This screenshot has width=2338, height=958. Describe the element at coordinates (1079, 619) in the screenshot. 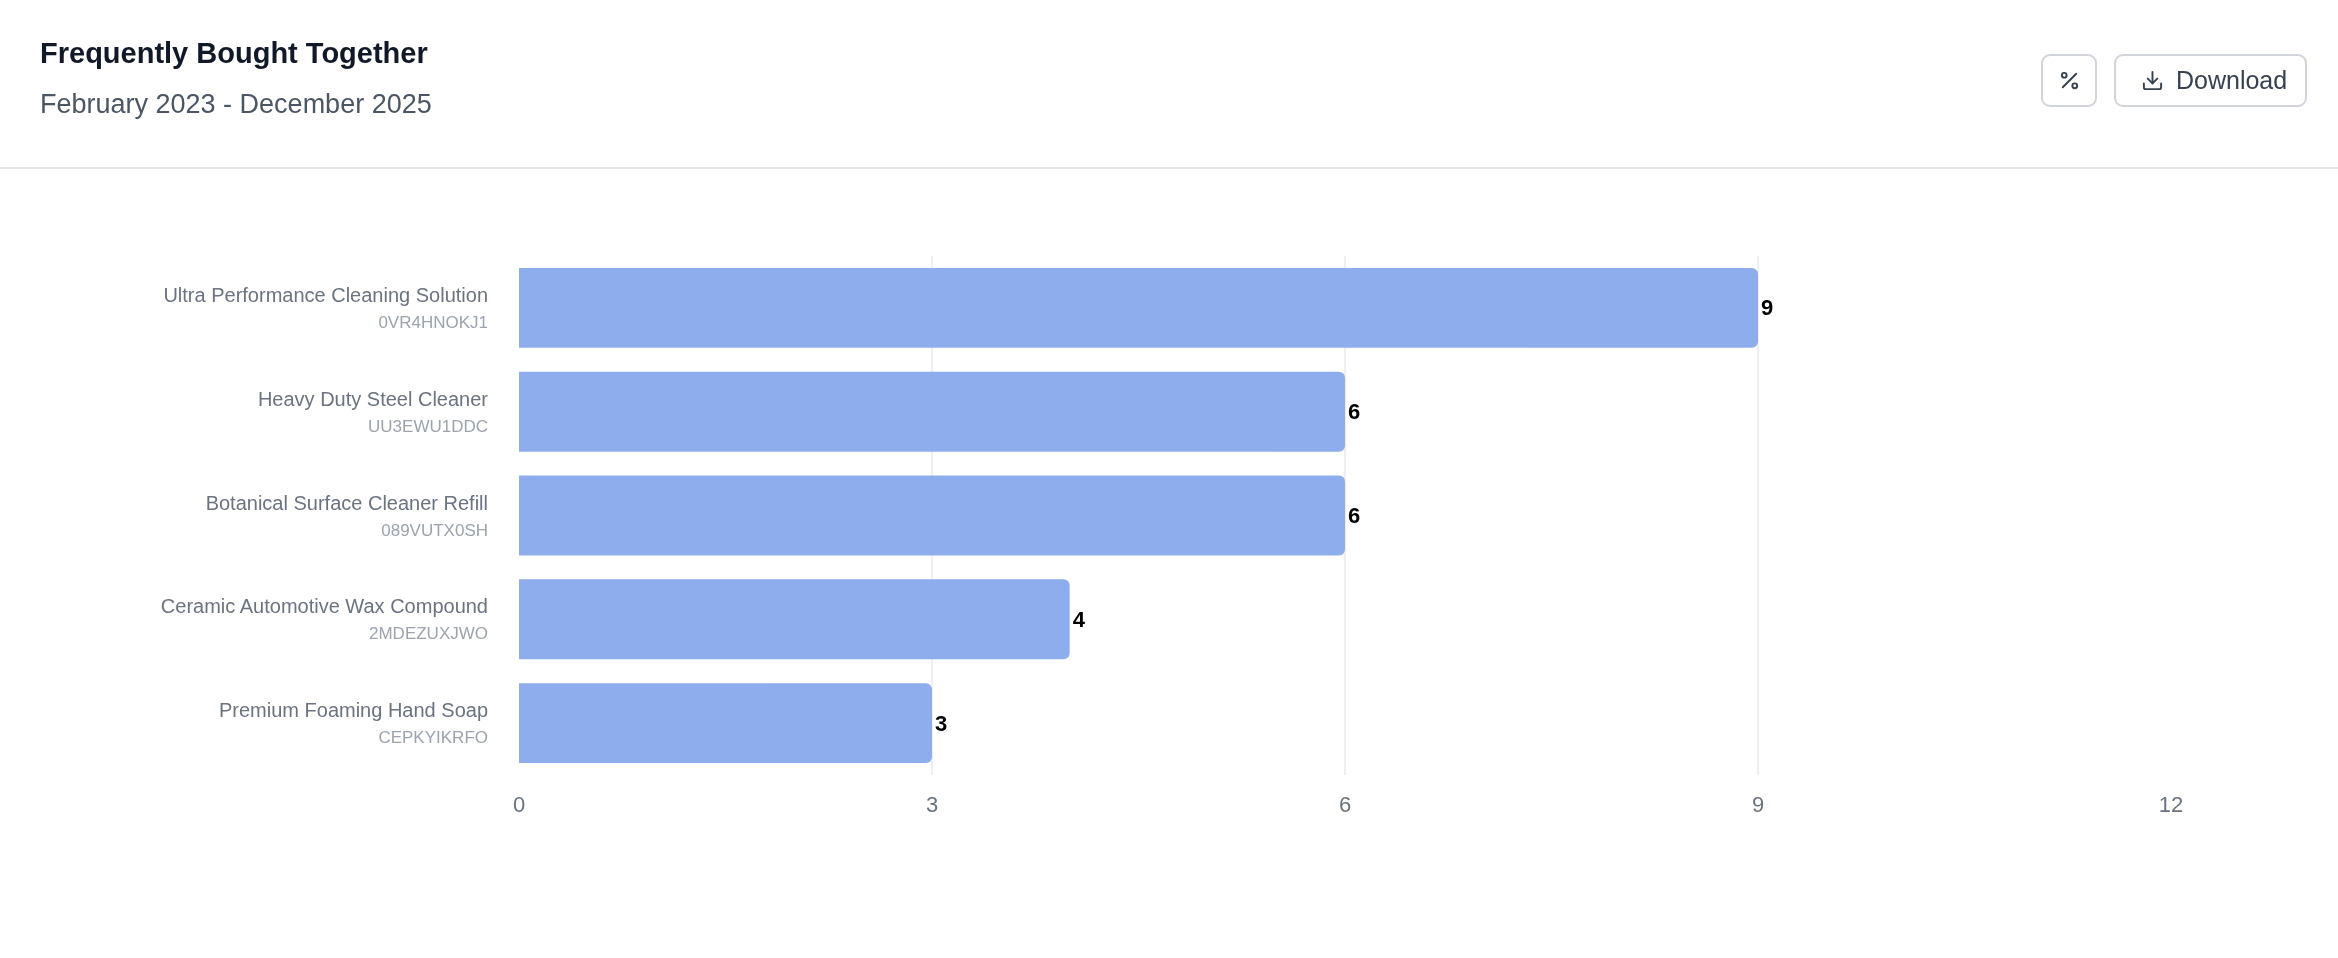

I see `data-label: 4` at that location.